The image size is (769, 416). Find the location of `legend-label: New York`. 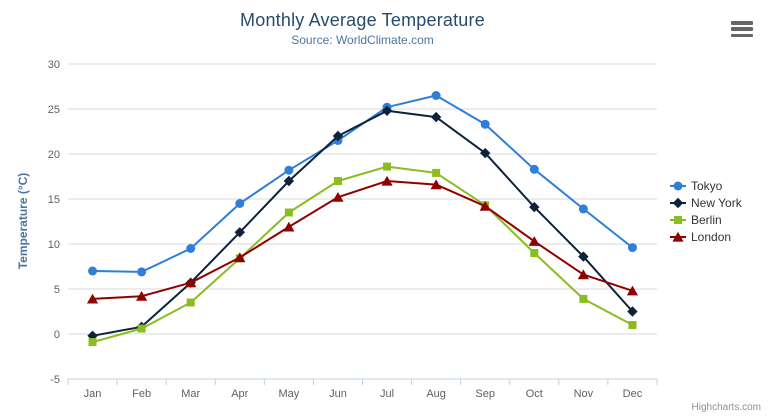

legend-label: New York is located at coordinates (716, 202).